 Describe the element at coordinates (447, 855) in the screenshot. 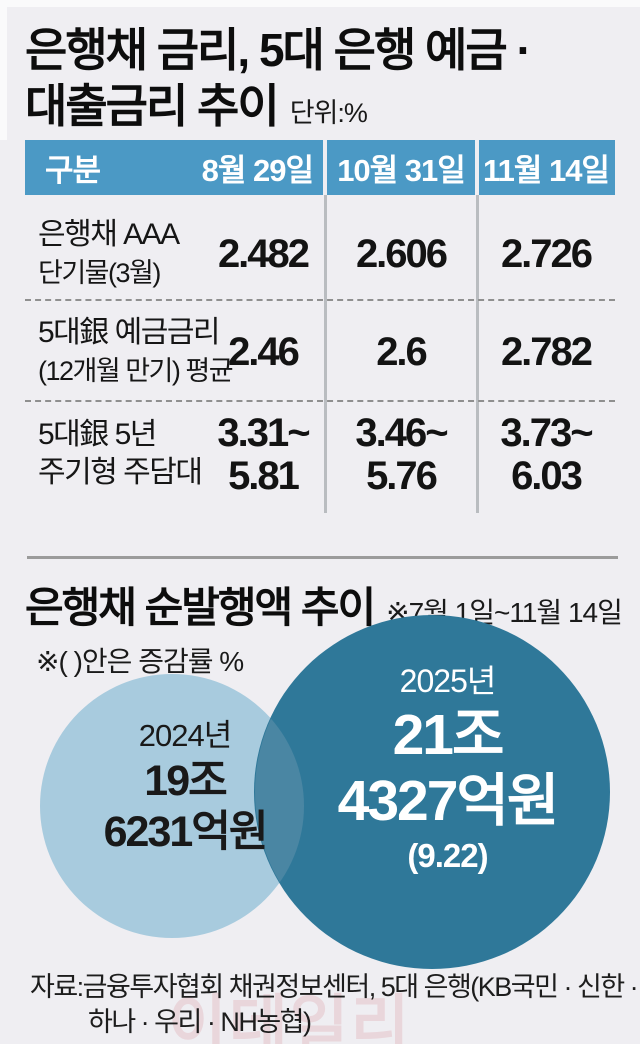

I see `bubble-2025-change: (9.22)` at that location.